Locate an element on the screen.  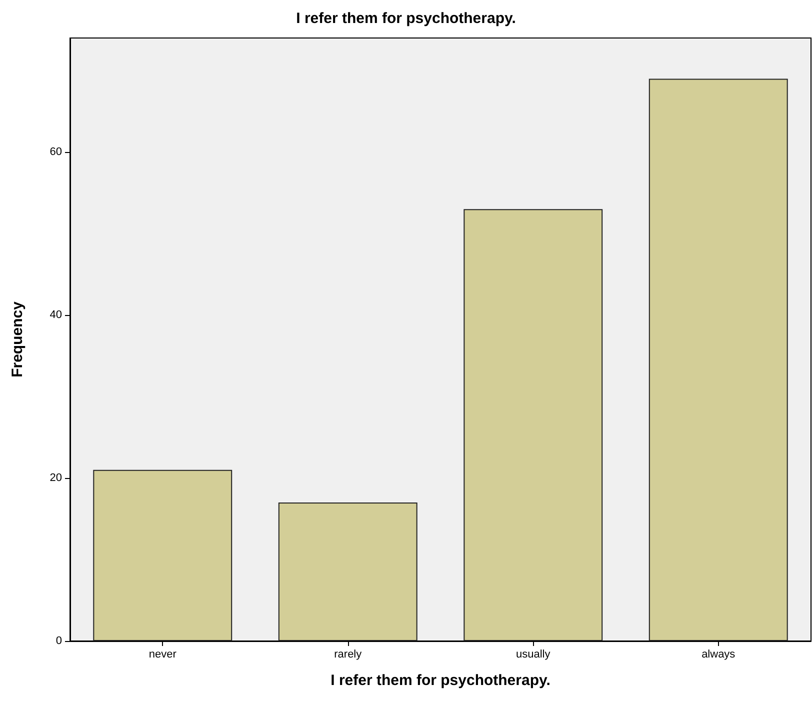
x-tick-label: never is located at coordinates (162, 654).